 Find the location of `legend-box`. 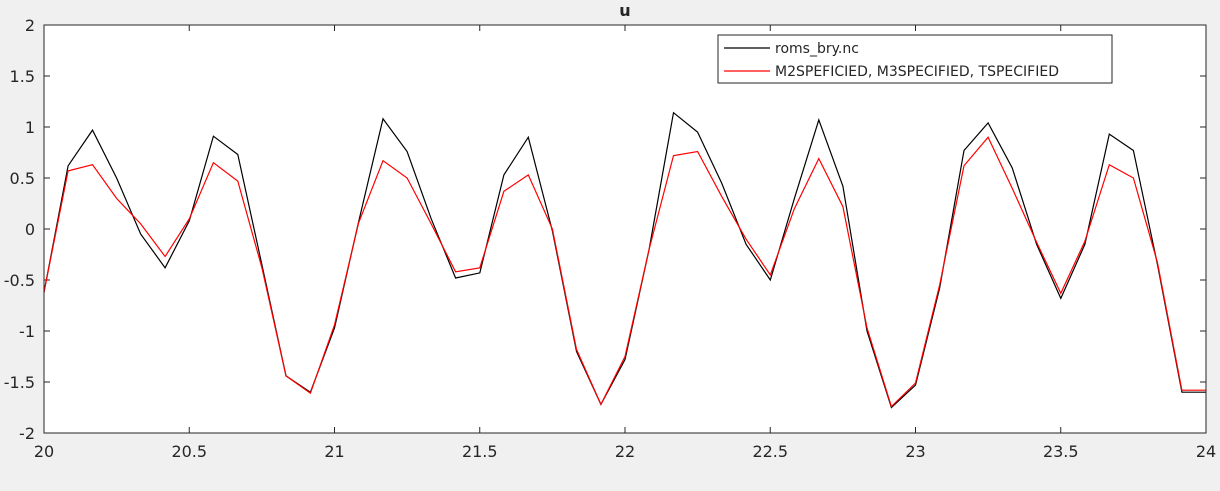

legend-box is located at coordinates (915, 59).